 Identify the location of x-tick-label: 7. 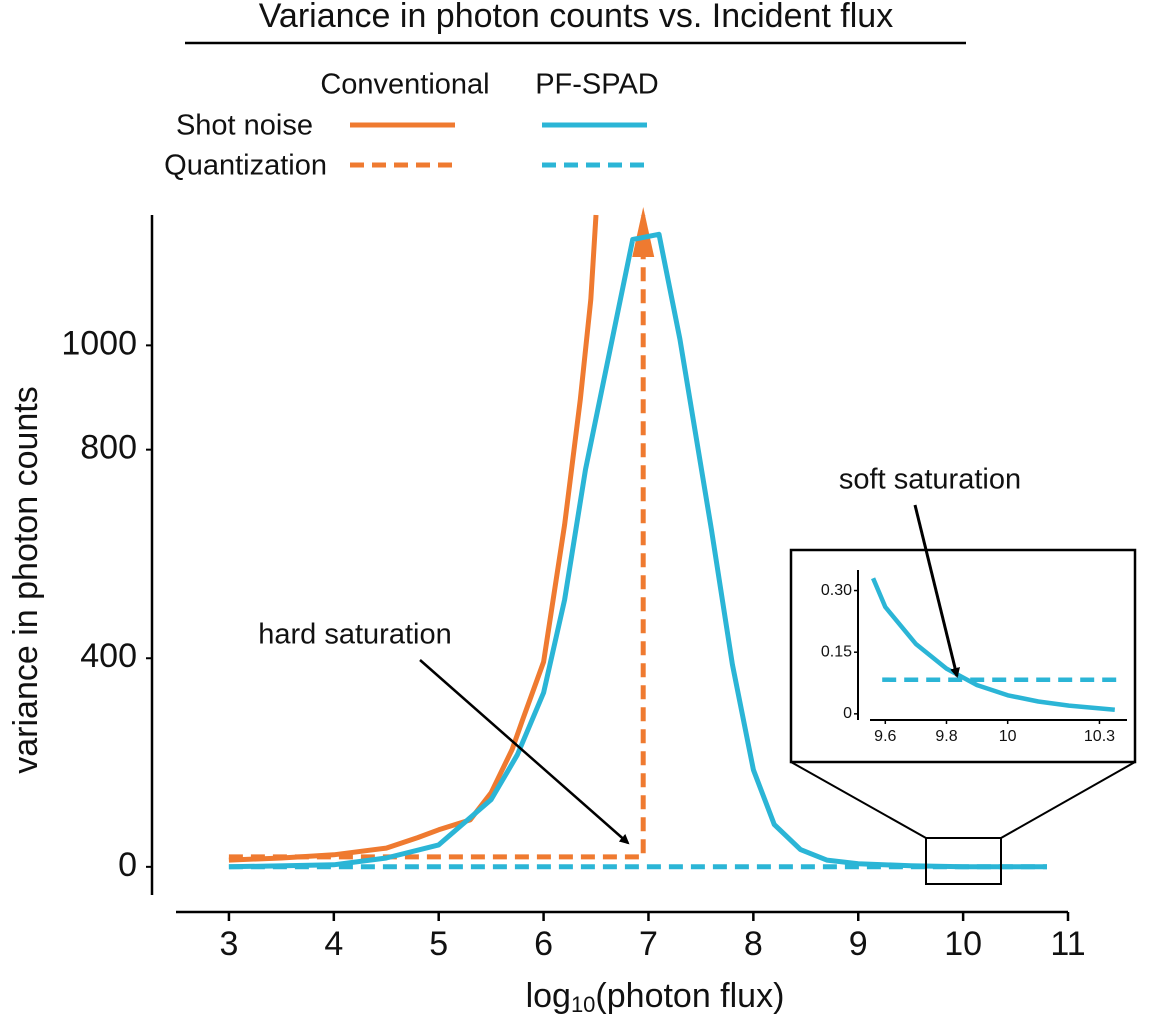
(648, 944).